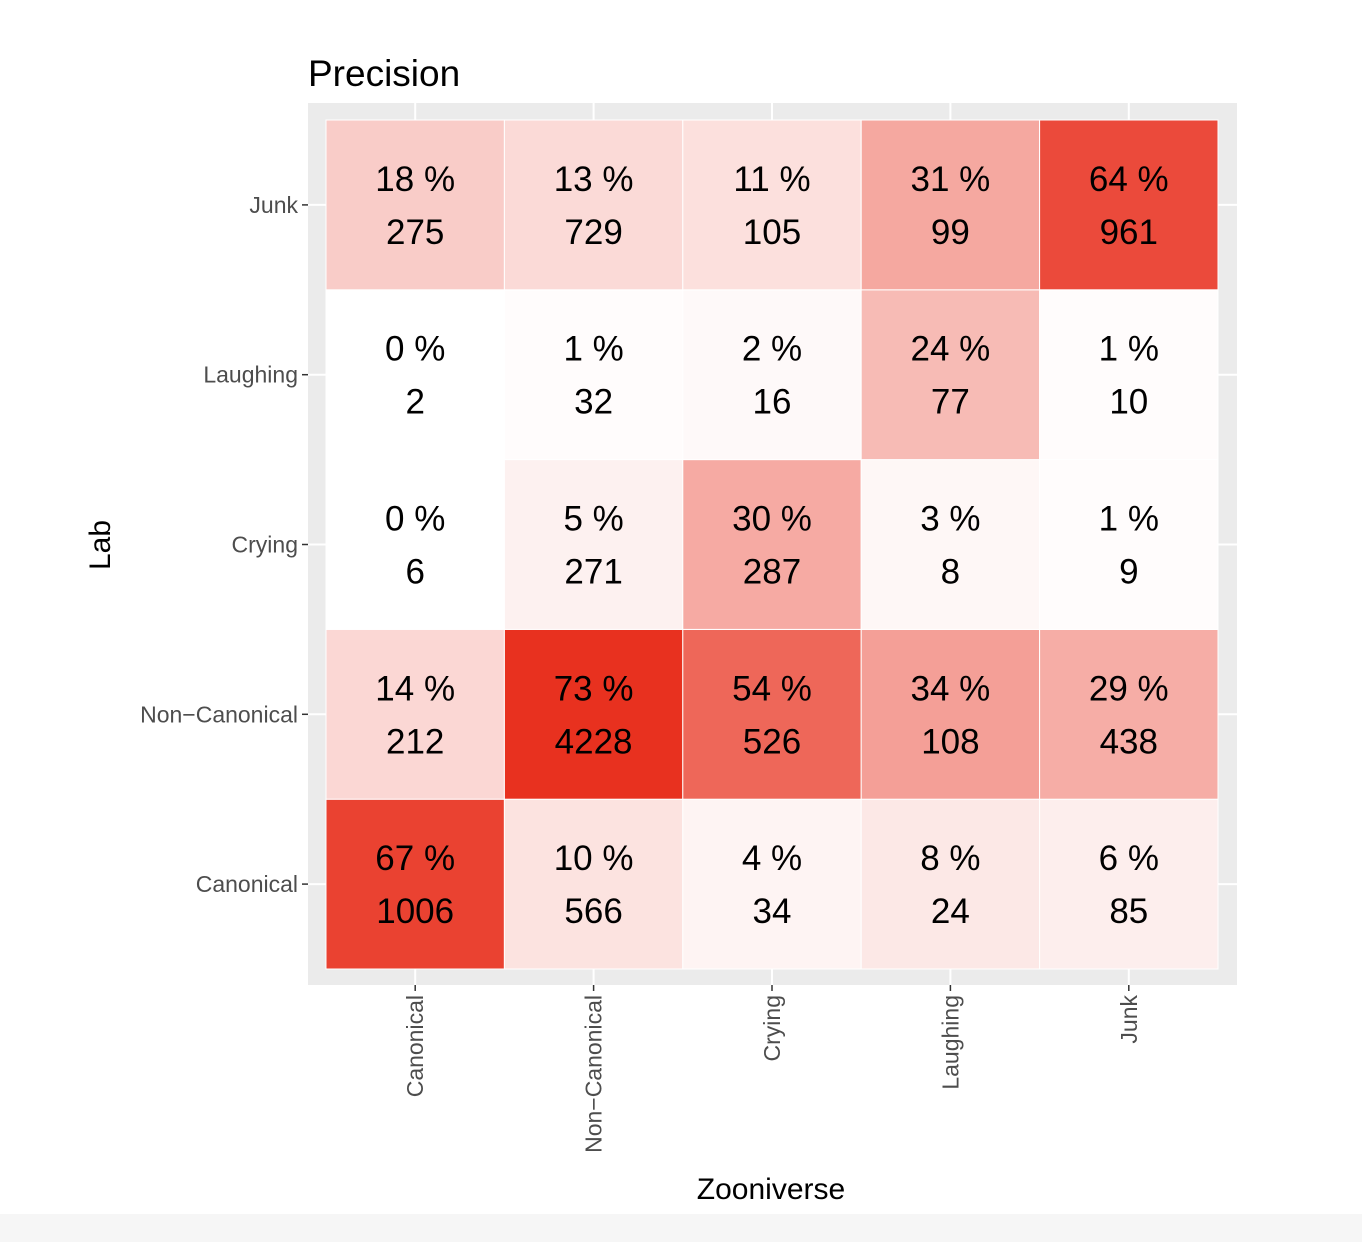 Image resolution: width=1362 pixels, height=1242 pixels. What do you see at coordinates (593, 911) in the screenshot?
I see `cell-count-label: 566` at bounding box center [593, 911].